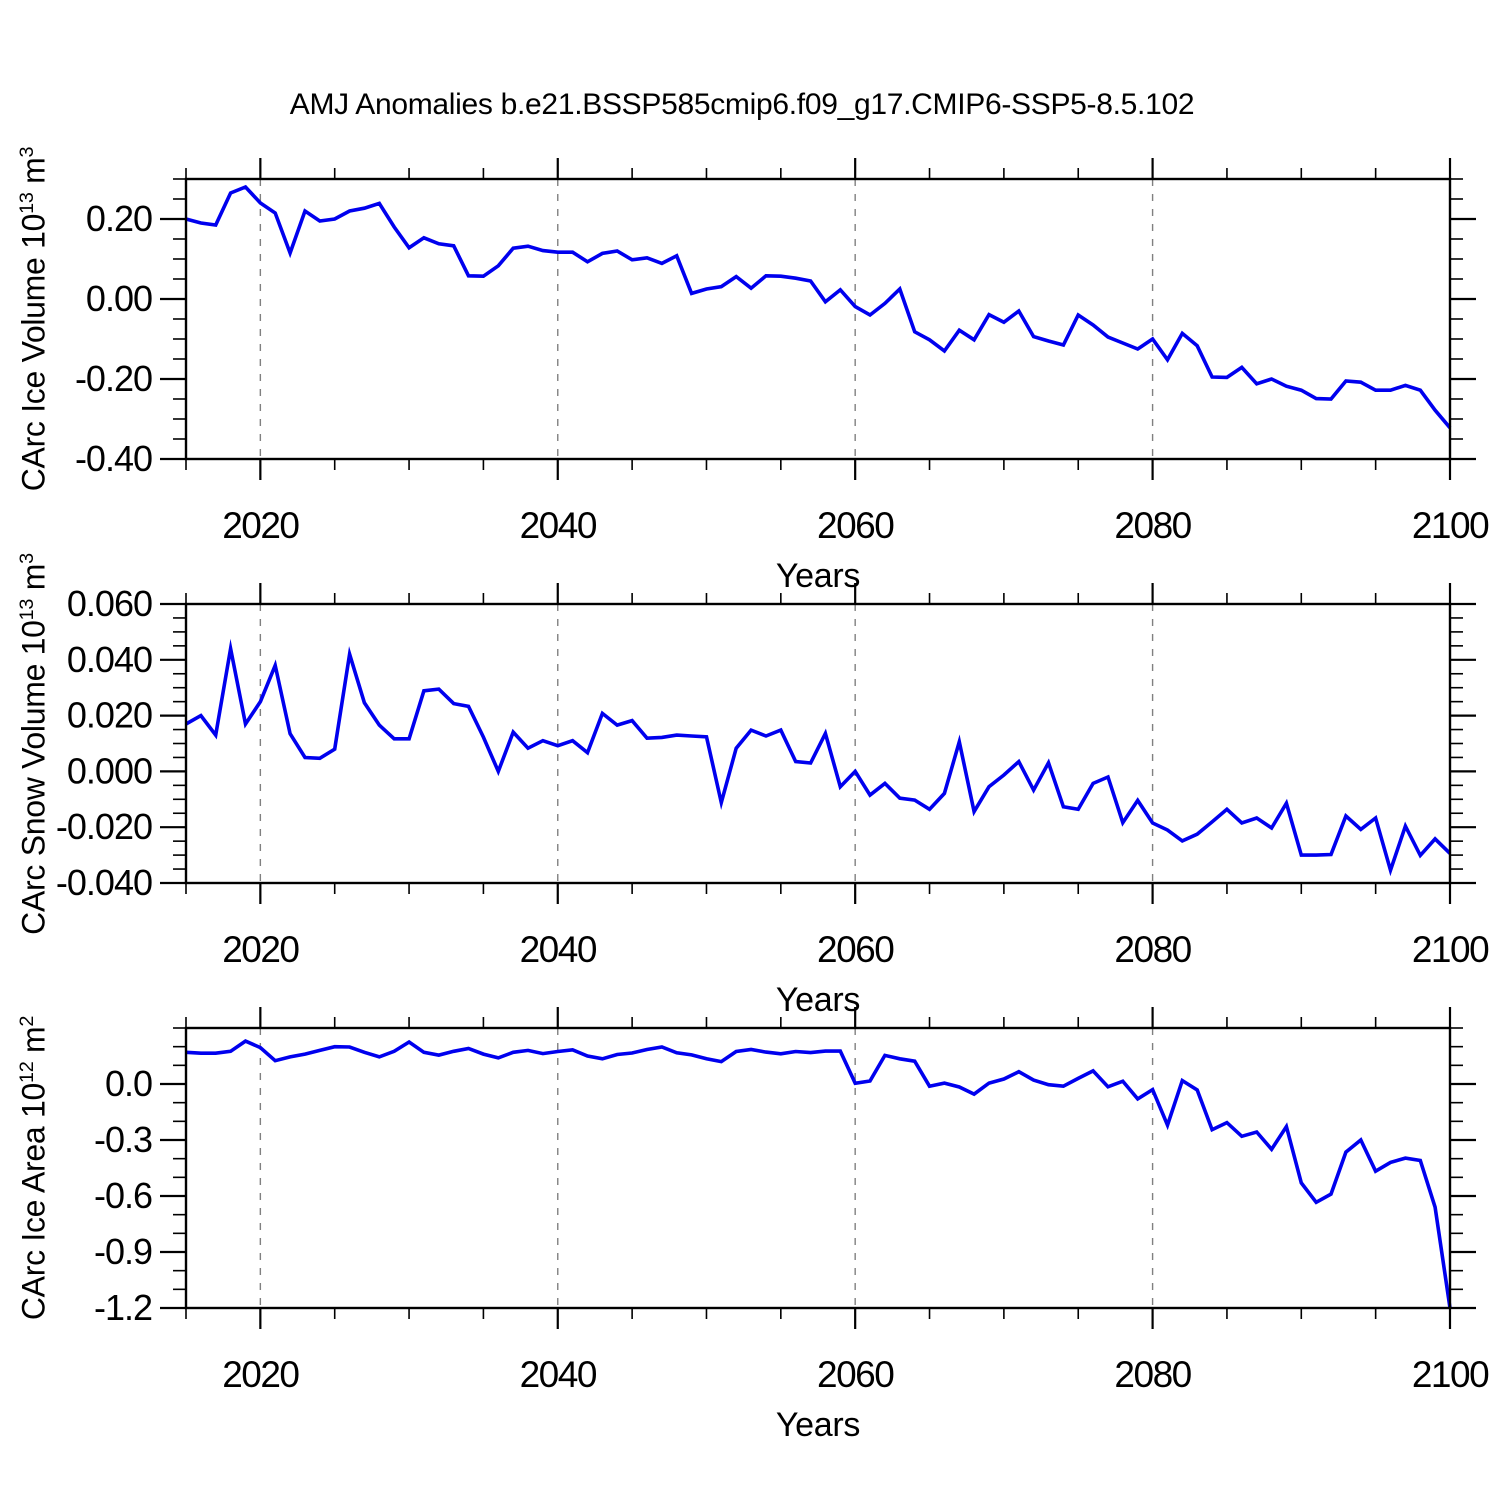  Describe the element at coordinates (109, 659) in the screenshot. I see `svg-text: 0.040` at that location.